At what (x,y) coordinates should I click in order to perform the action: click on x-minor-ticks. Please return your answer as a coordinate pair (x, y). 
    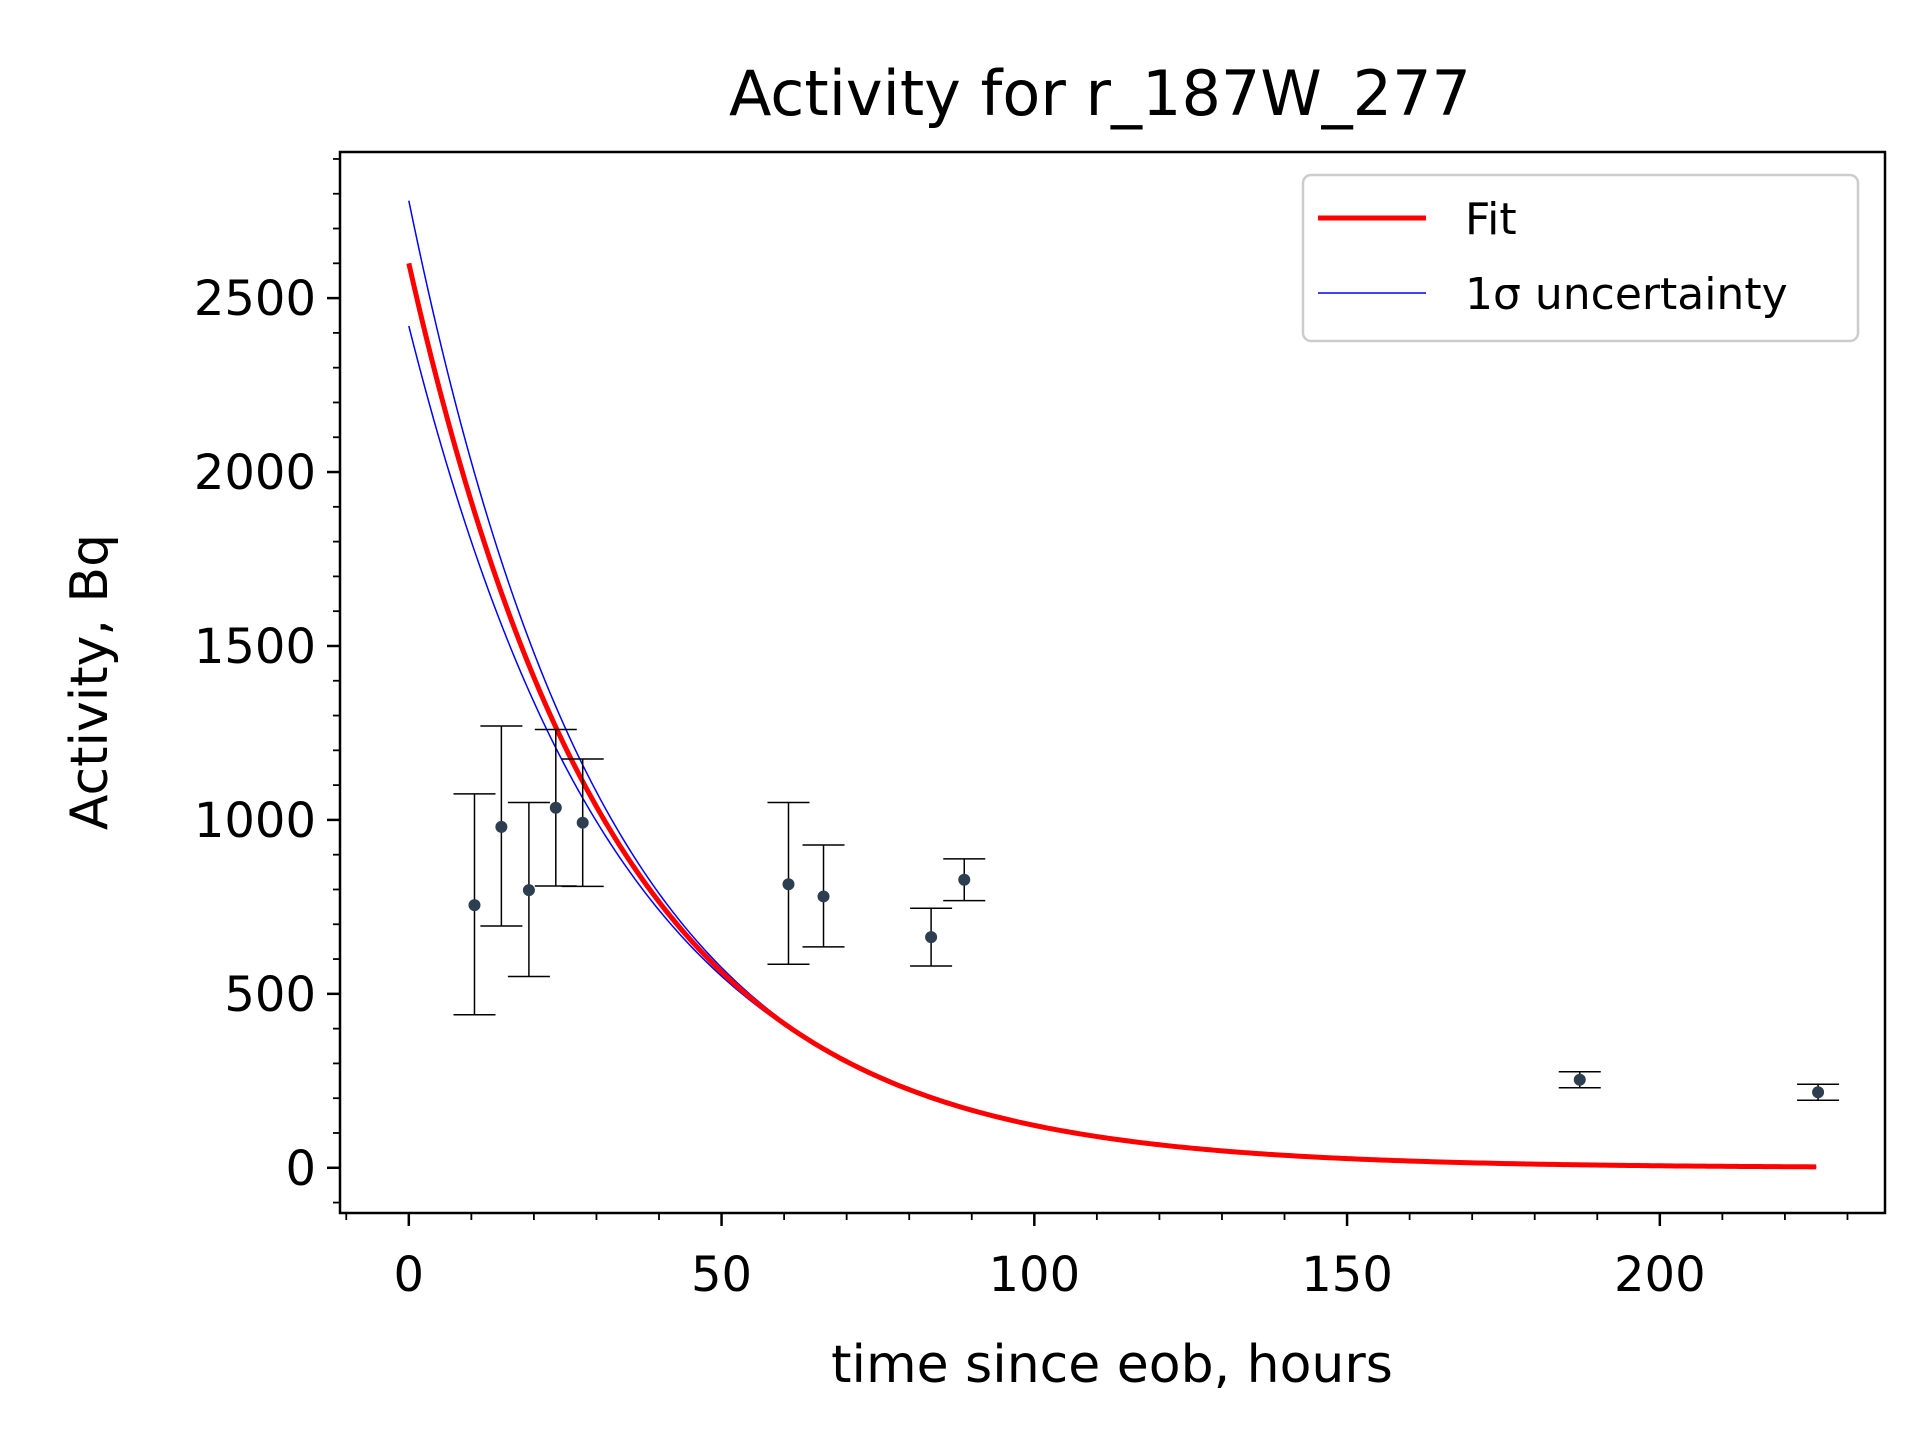
    Looking at the image, I should click on (1097, 1216).